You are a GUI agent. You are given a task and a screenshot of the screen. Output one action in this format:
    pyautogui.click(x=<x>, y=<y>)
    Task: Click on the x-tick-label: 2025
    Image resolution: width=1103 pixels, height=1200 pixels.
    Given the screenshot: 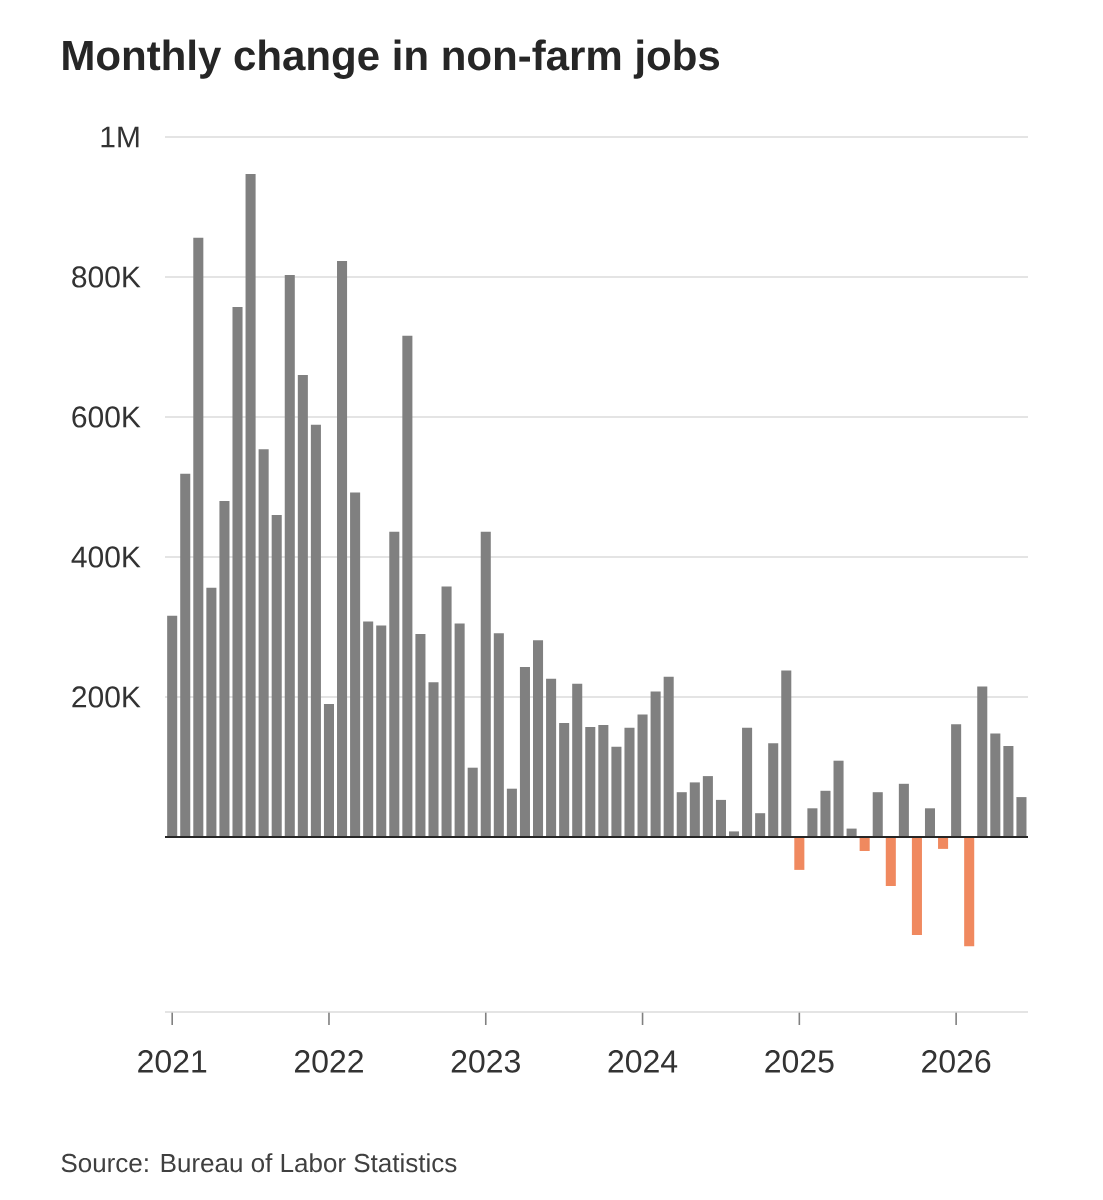 What is the action you would take?
    pyautogui.click(x=799, y=1061)
    